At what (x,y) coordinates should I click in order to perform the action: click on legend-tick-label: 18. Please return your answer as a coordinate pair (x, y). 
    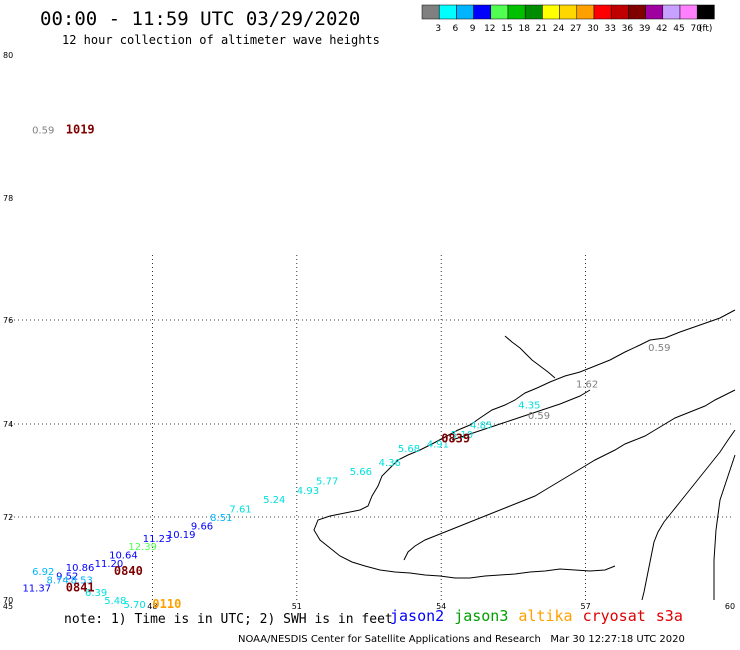
    Looking at the image, I should click on (524, 29).